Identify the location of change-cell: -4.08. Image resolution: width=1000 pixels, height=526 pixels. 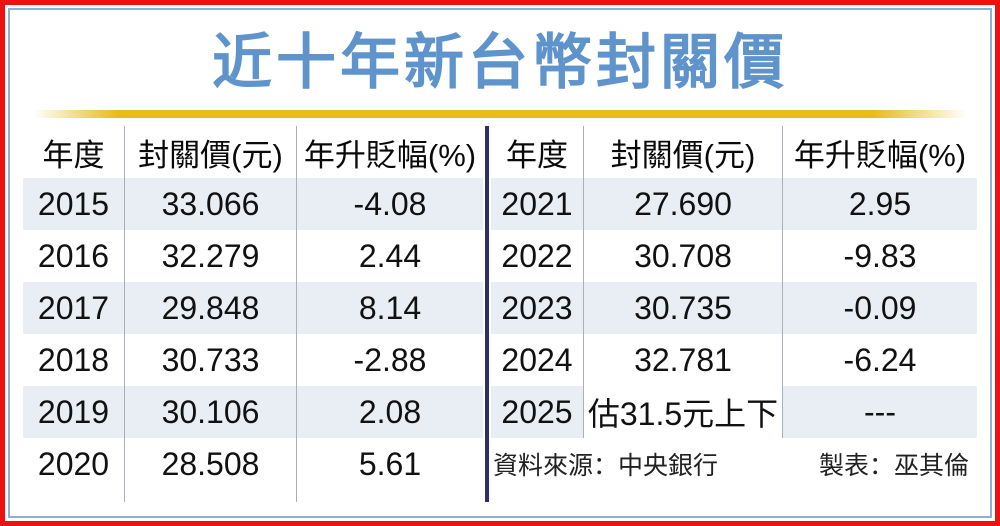
(390, 203).